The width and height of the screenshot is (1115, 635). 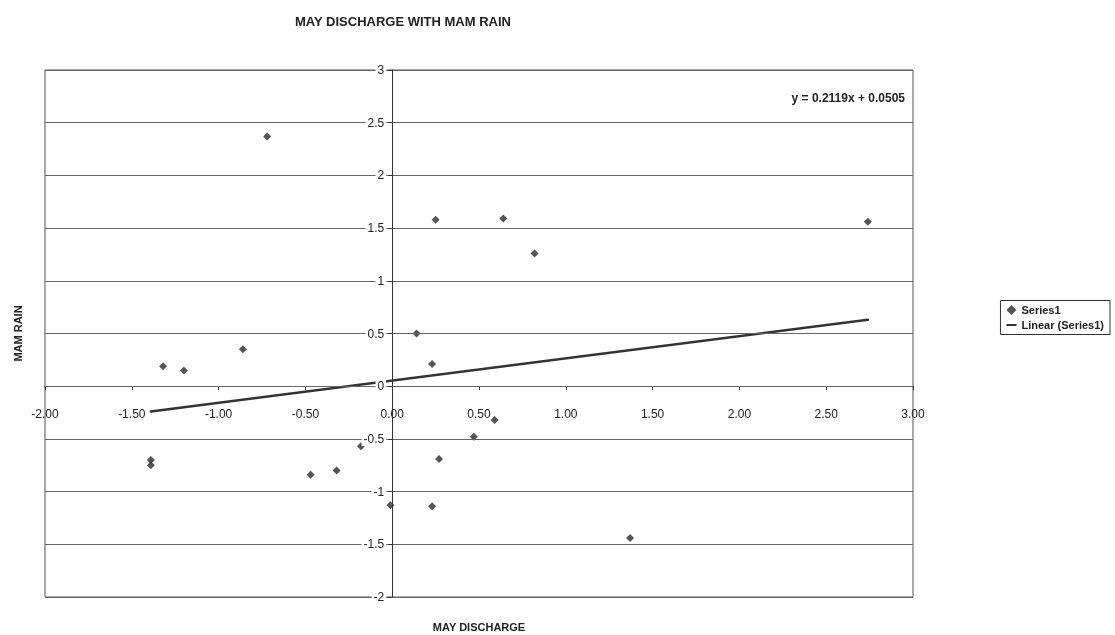 What do you see at coordinates (913, 414) in the screenshot?
I see `x-tick-label: 3.00` at bounding box center [913, 414].